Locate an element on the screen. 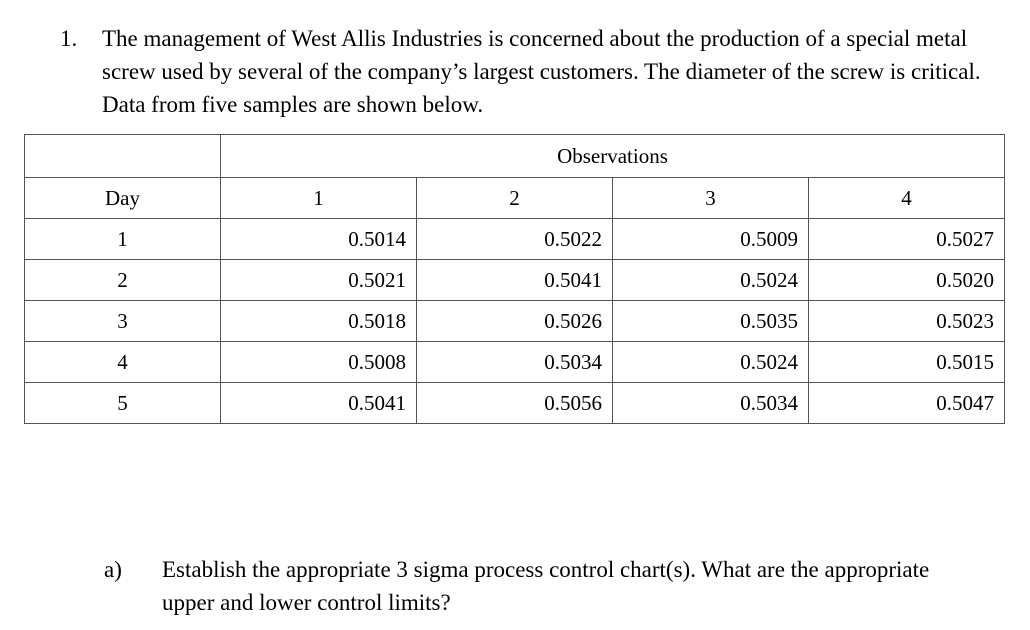 The image size is (1030, 630). value-cell: 0.5056 is located at coordinates (514, 403).